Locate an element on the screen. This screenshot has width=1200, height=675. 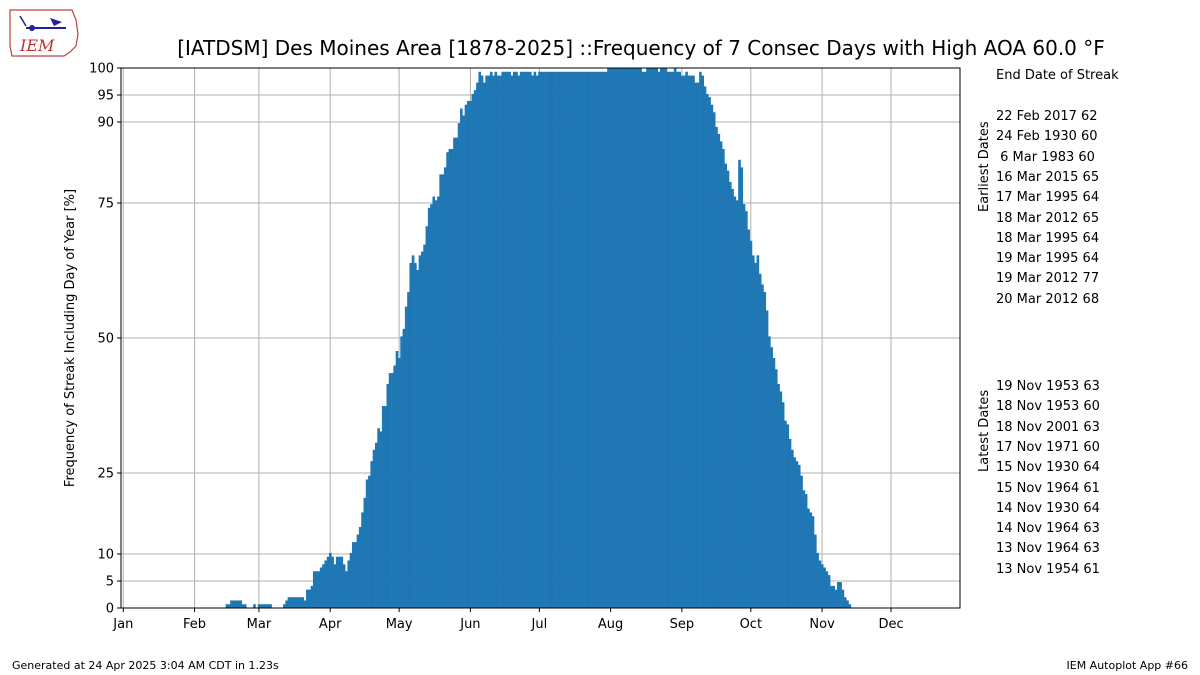
y-tick-label: 5 is located at coordinates (110, 582).